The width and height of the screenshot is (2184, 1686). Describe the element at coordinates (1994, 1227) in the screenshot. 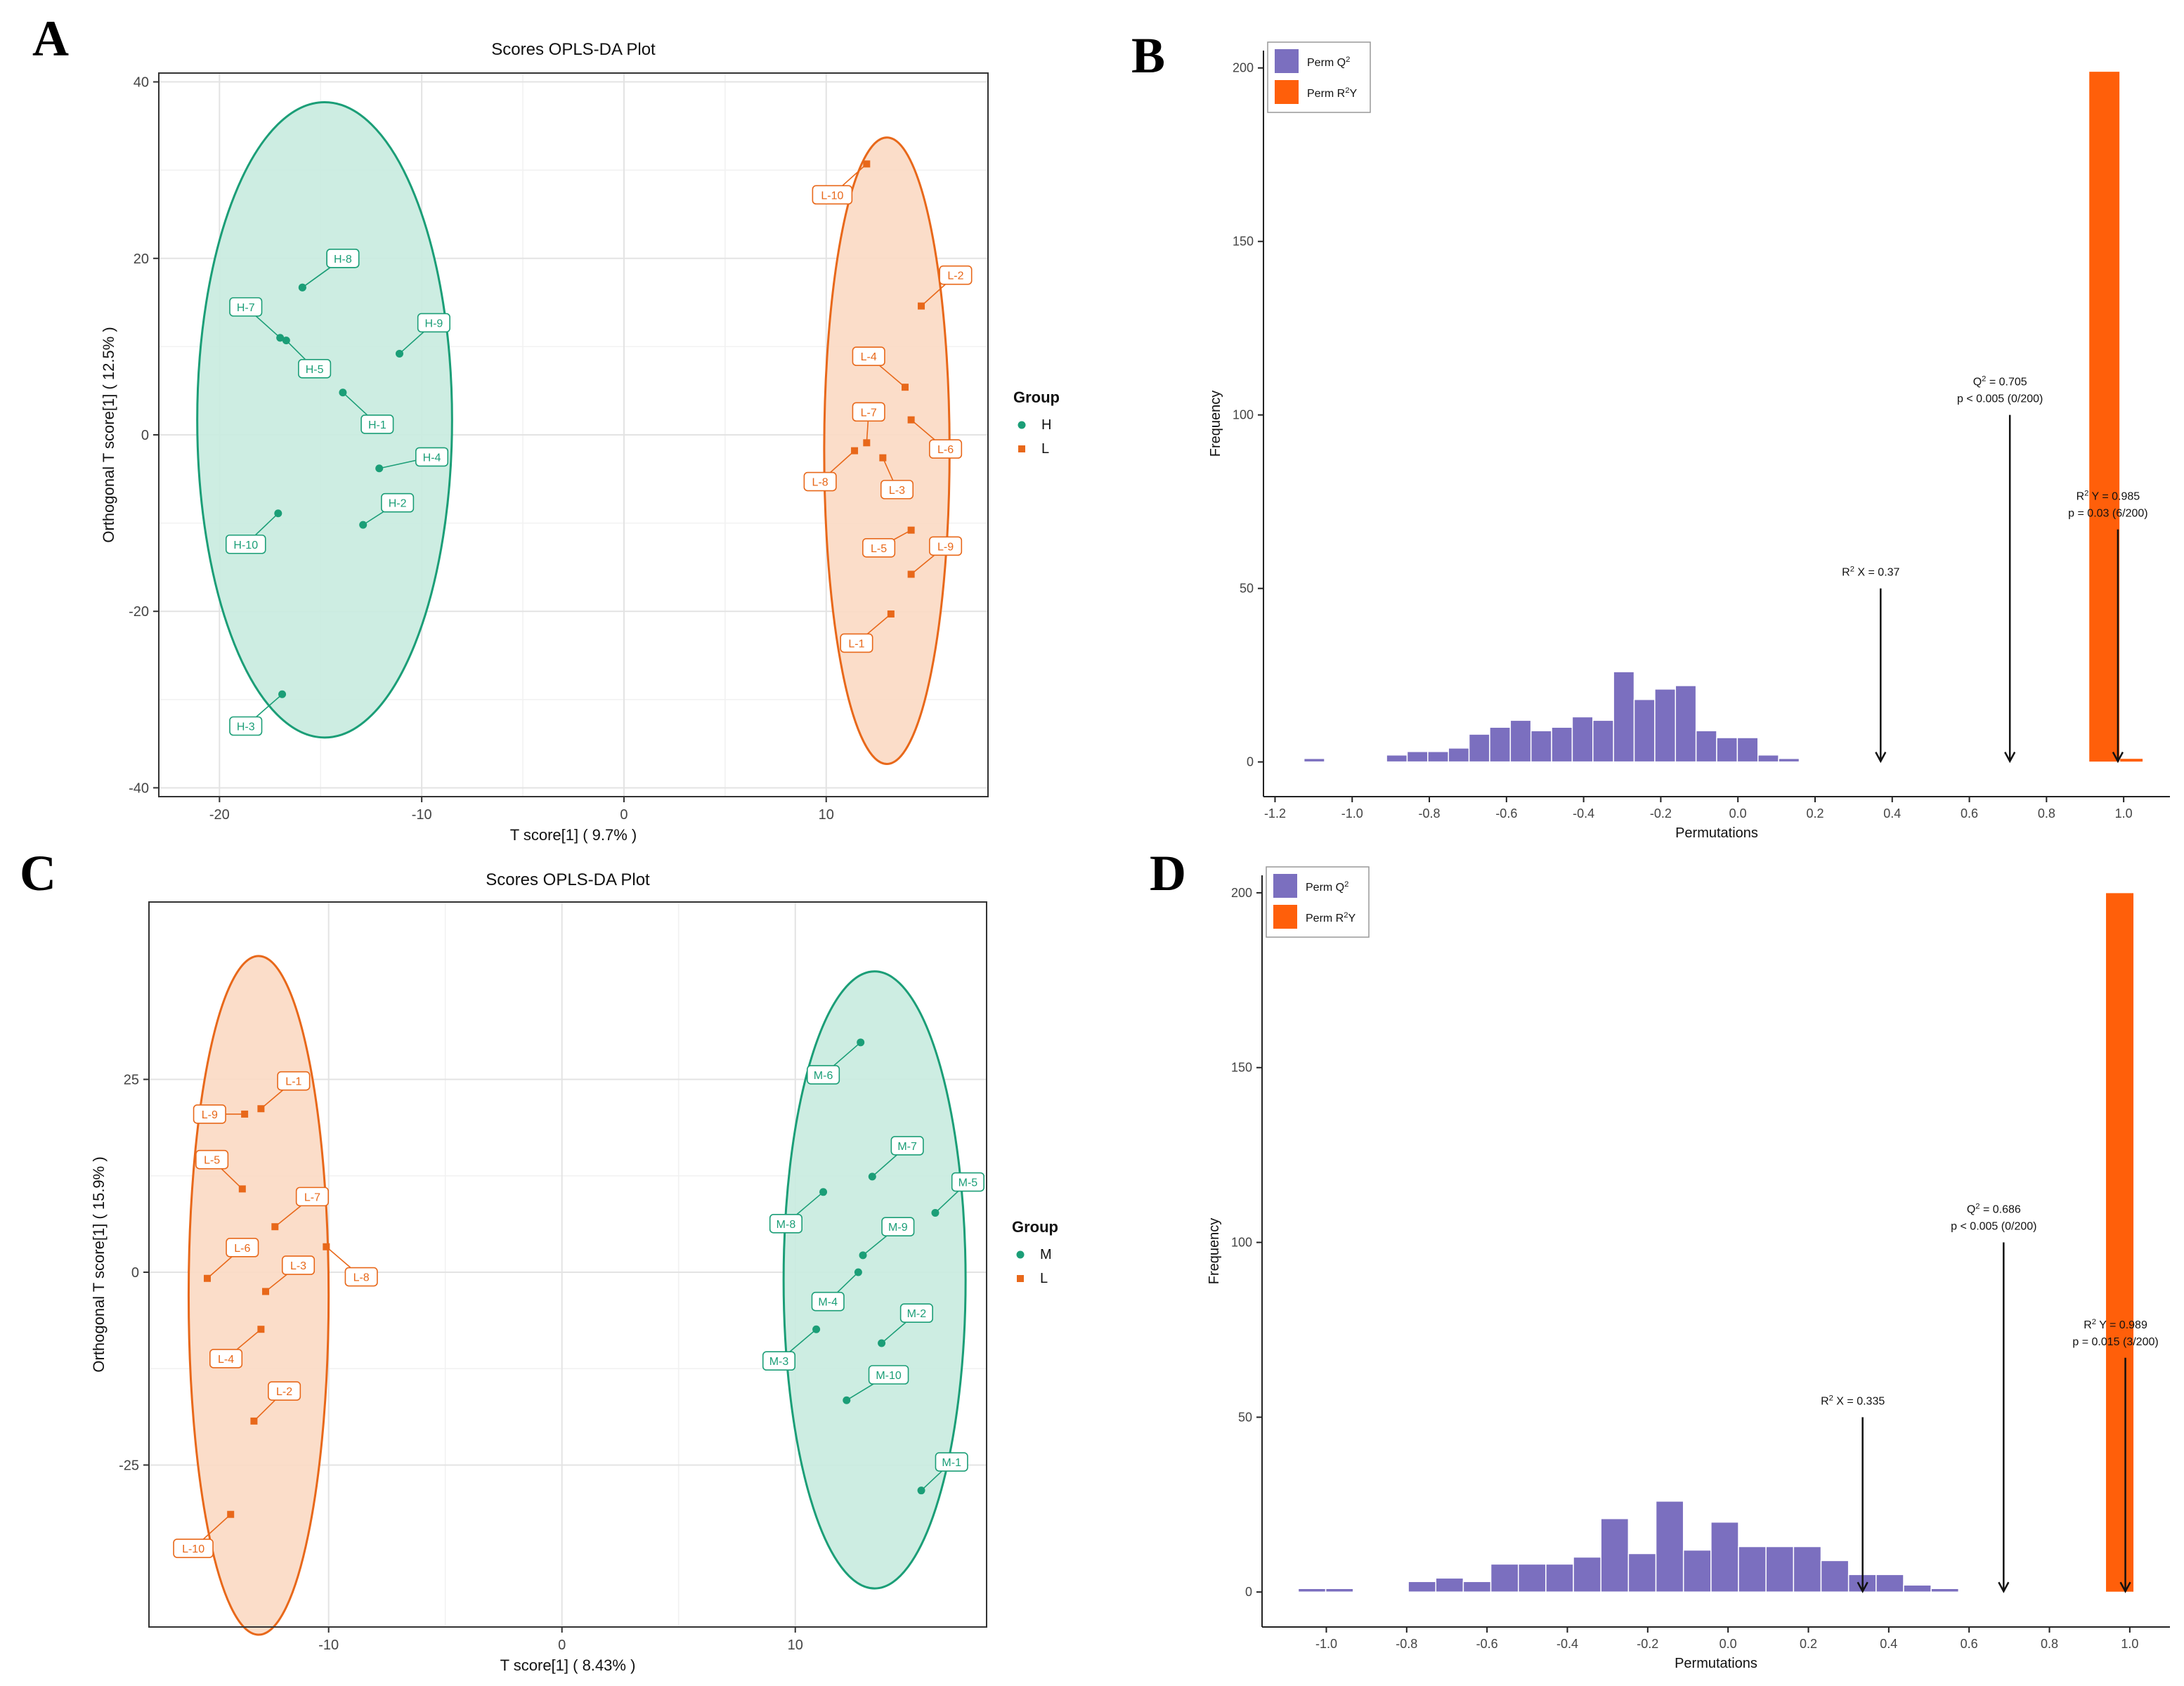

I see `q2-annotation: p < 0.005 (0/200)` at that location.